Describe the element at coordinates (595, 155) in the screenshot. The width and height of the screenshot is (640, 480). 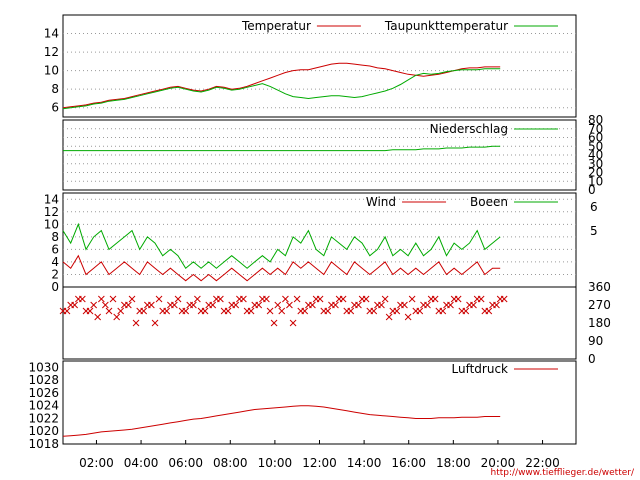
I see `y-tick-label: 40` at that location.